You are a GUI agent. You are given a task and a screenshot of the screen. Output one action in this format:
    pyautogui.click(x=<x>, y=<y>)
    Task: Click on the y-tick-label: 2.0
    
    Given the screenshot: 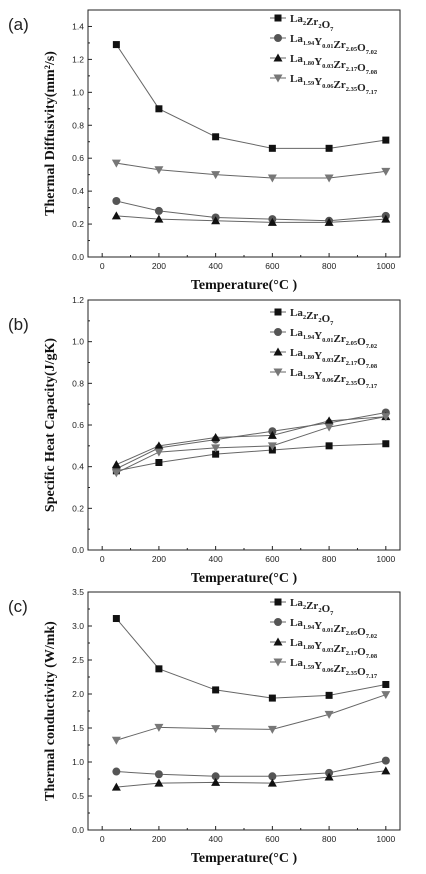 What is the action you would take?
    pyautogui.click(x=78, y=694)
    